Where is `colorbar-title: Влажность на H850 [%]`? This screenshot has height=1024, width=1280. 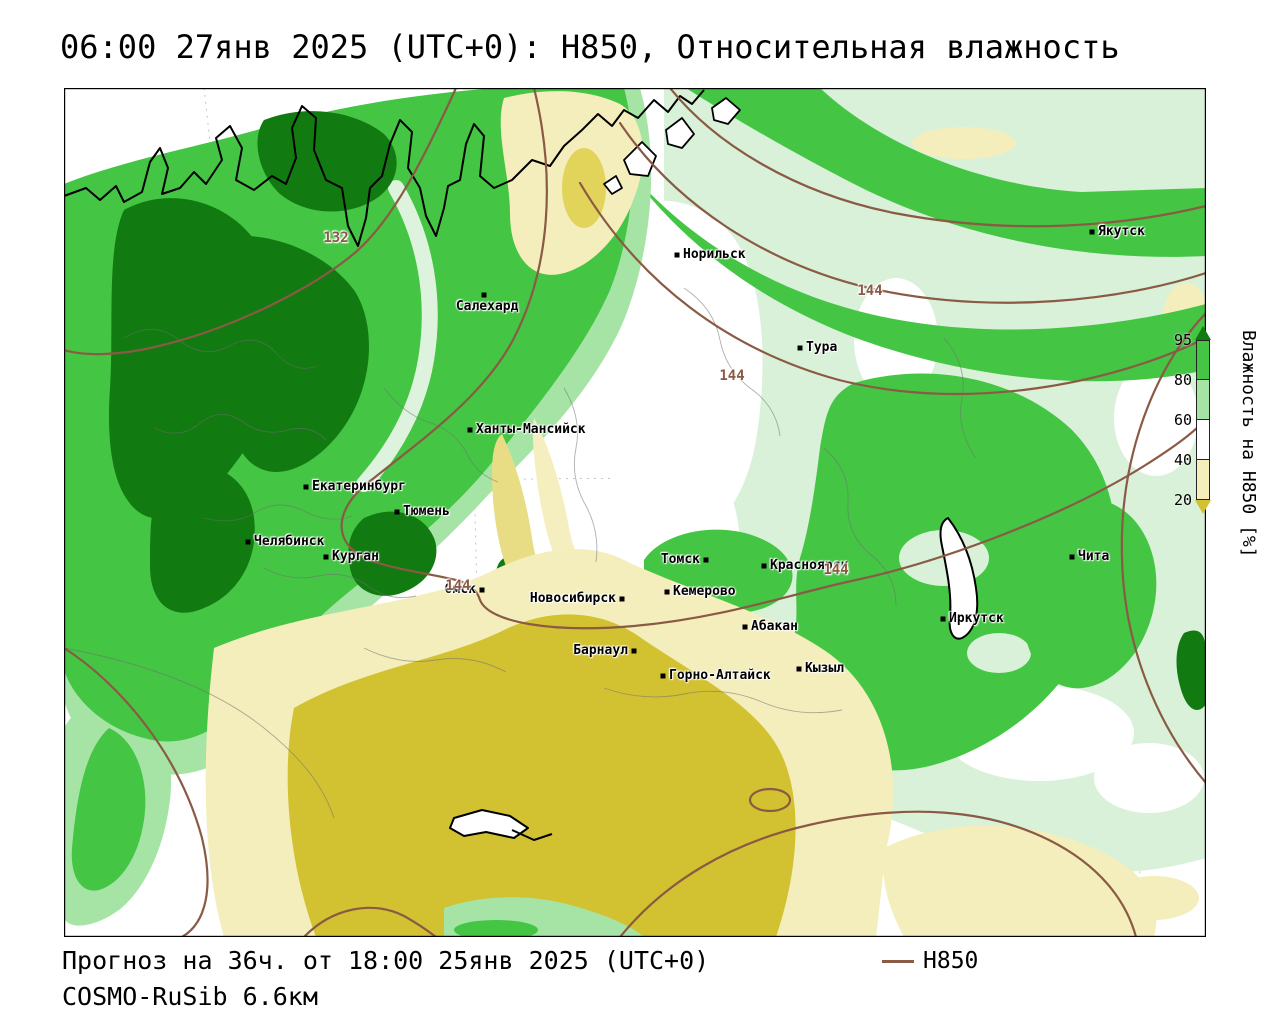
colorbar-title: Влажность на H850 [%] is located at coordinates (1248, 444).